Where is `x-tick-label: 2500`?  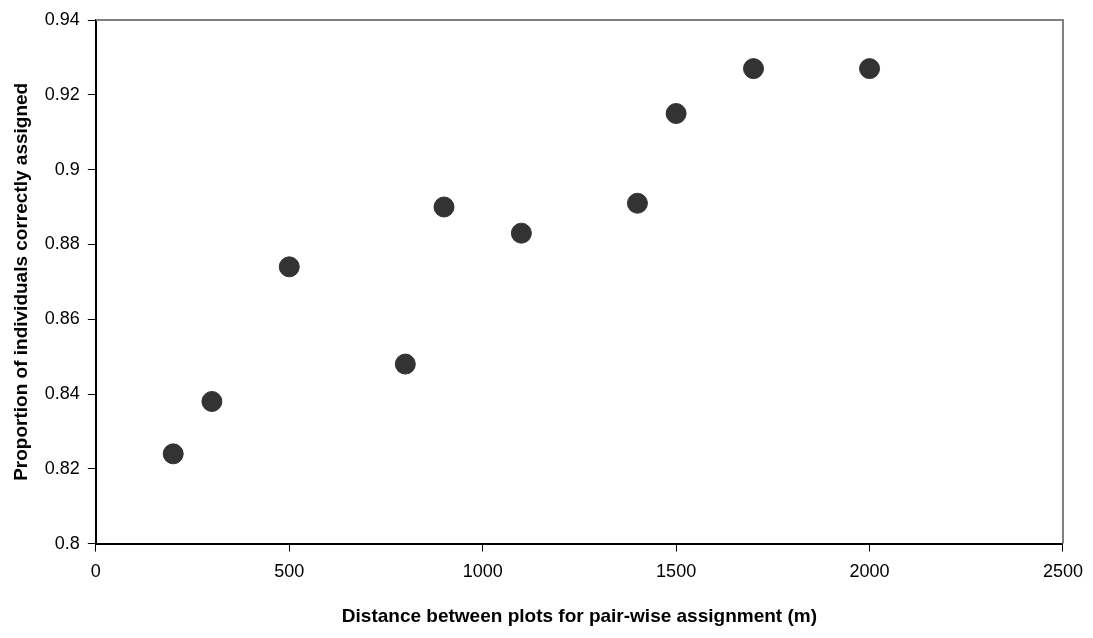
x-tick-label: 2500 is located at coordinates (1062, 571).